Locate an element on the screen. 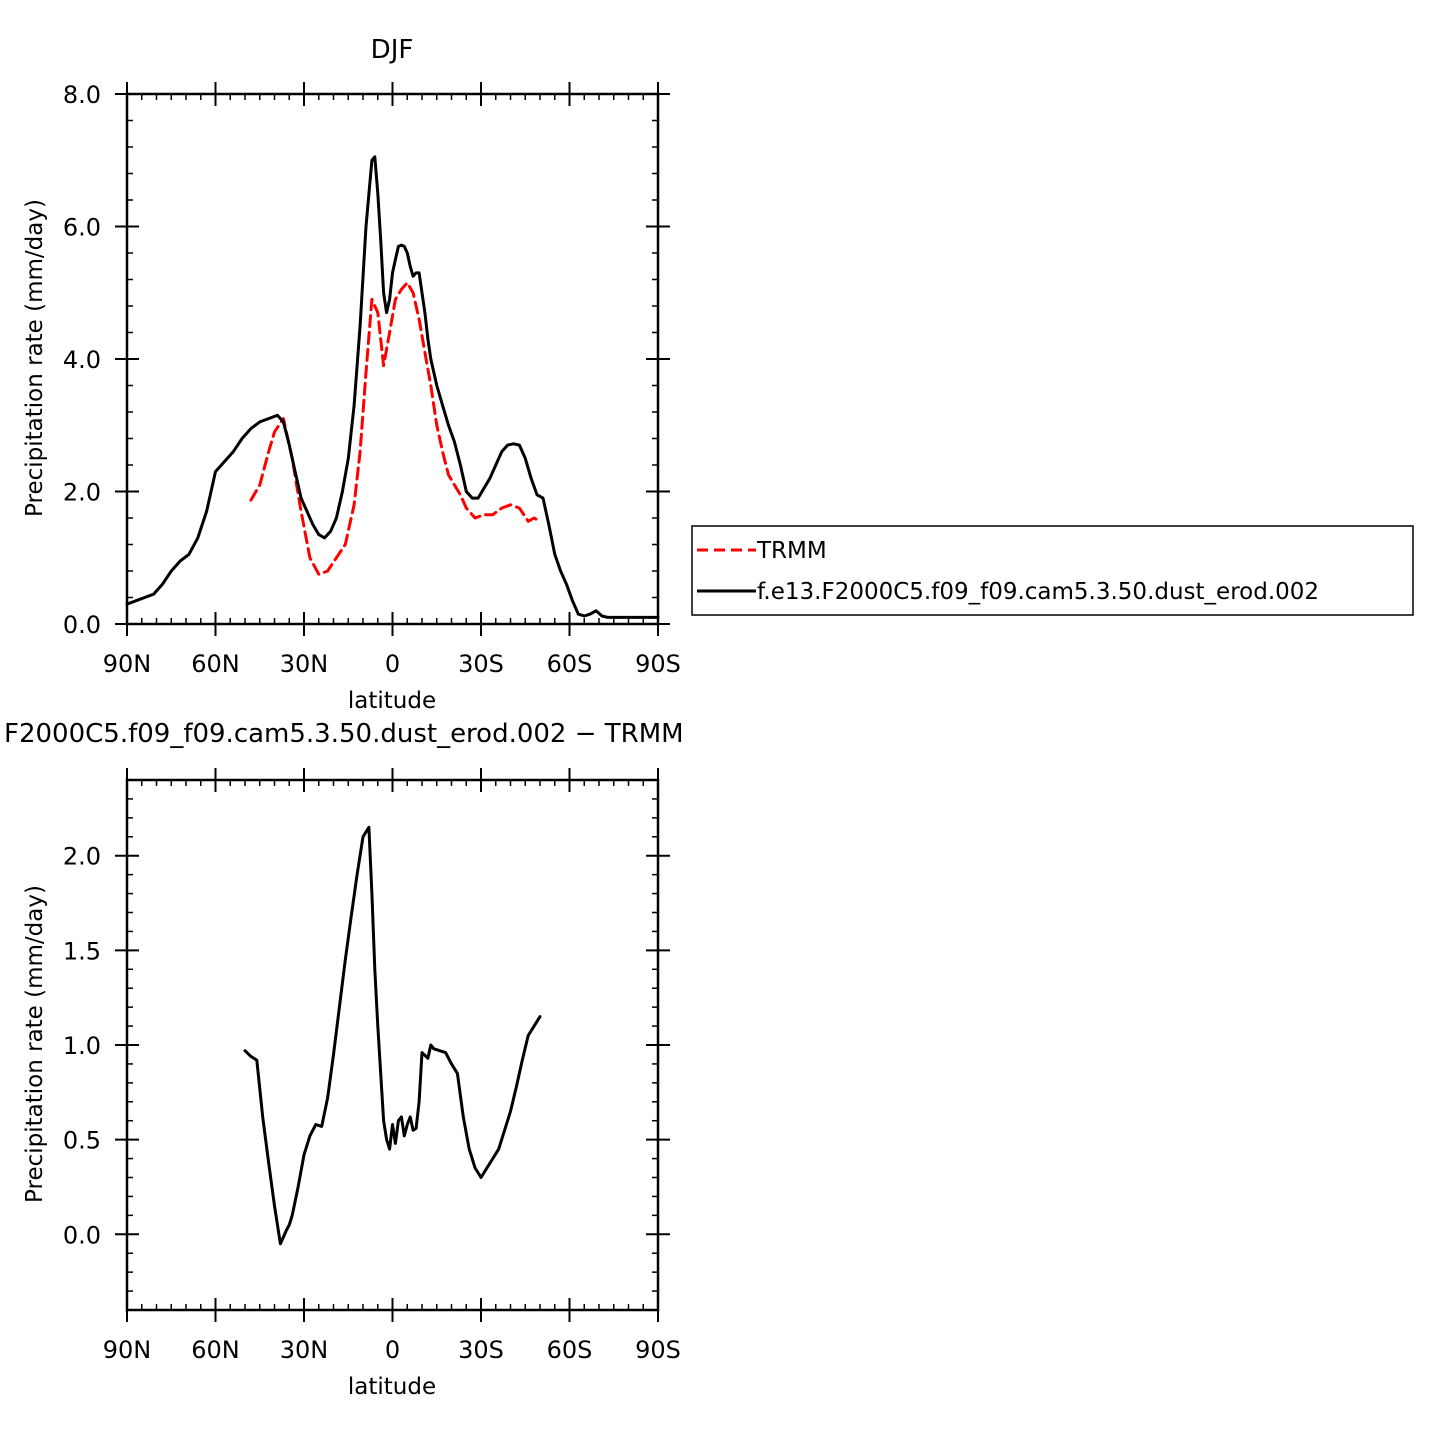  top-y-axis-label: Precipitation rate (mm/day) is located at coordinates (35, 358).